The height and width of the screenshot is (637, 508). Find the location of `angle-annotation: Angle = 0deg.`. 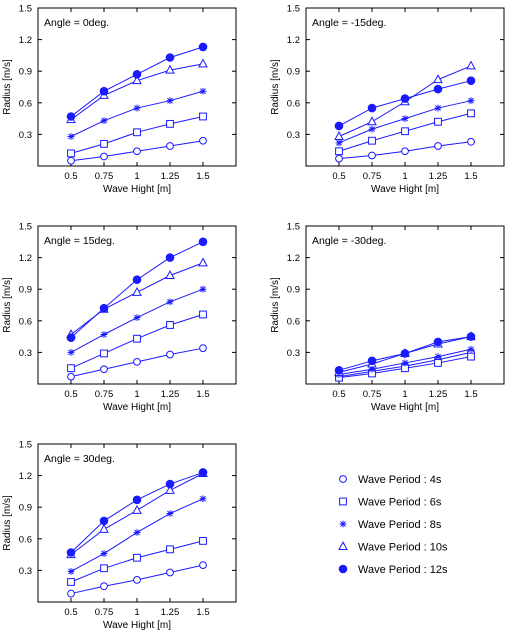

angle-annotation: Angle = 0deg. is located at coordinates (76, 23).